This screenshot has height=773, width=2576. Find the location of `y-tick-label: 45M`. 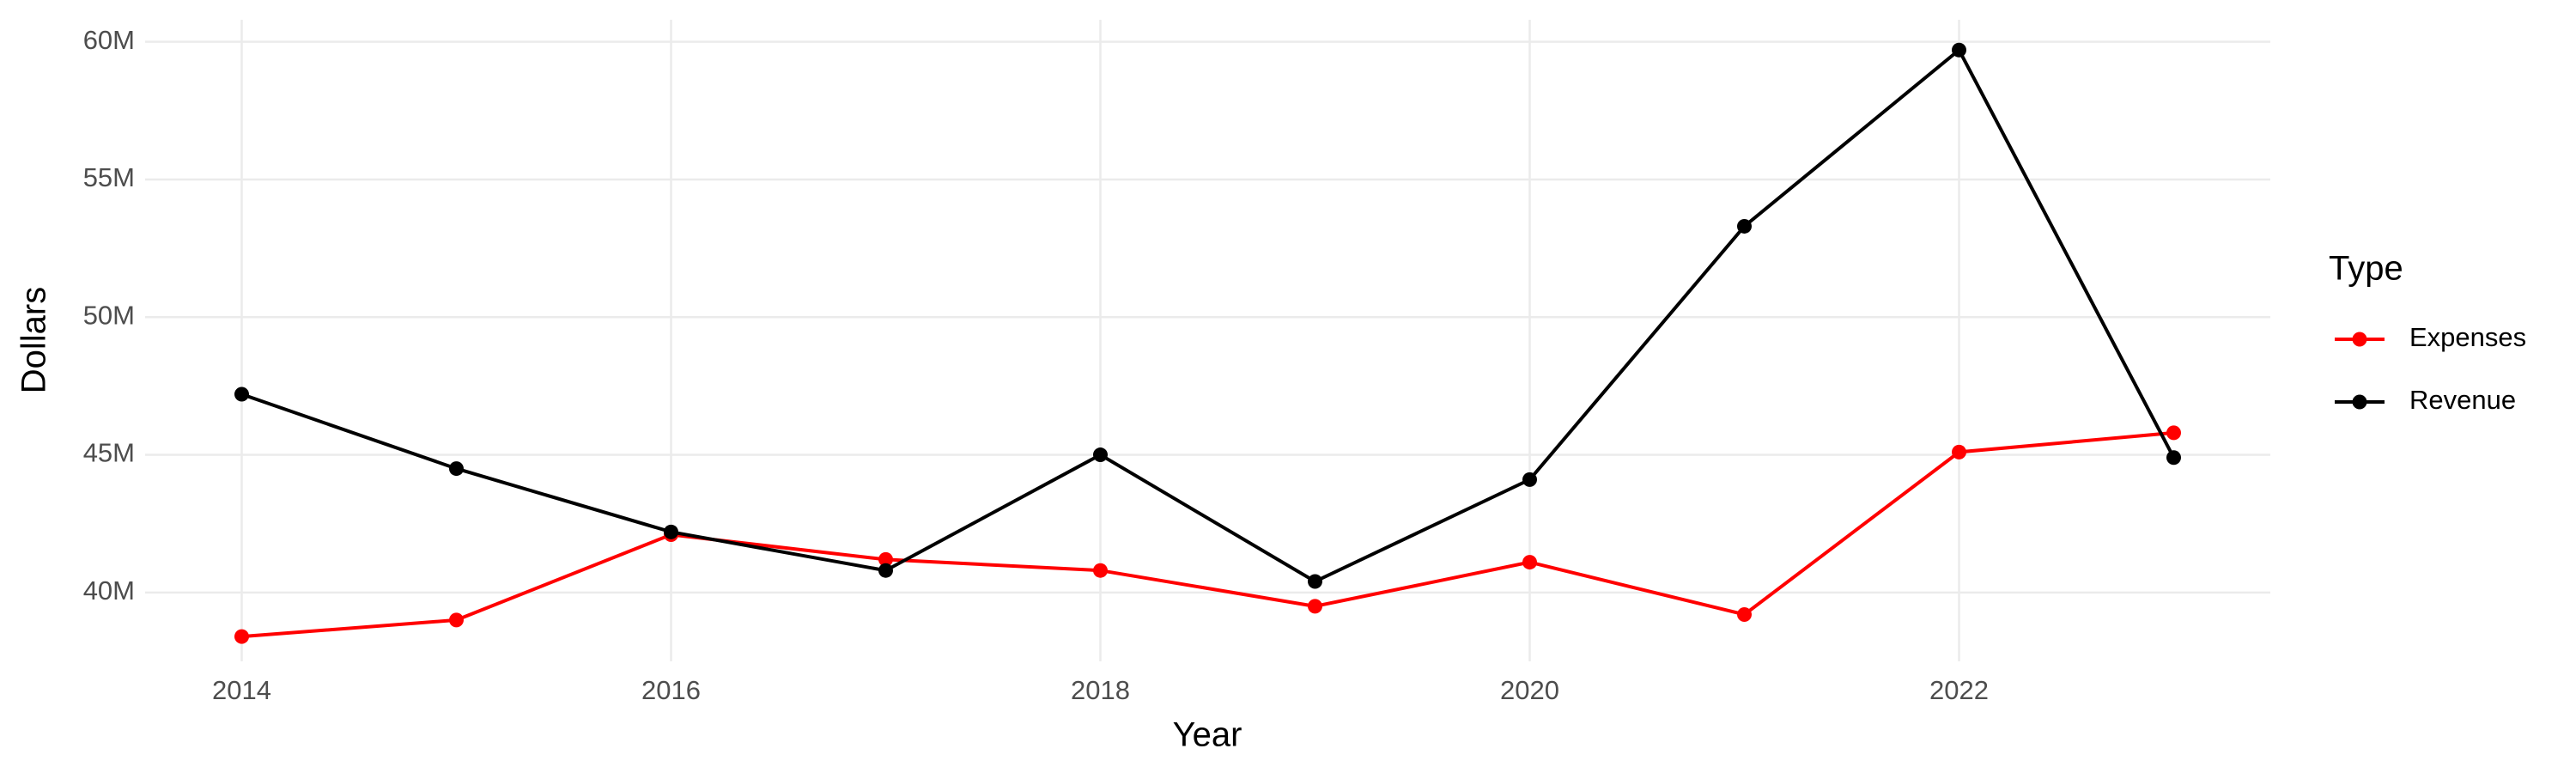

y-tick-label: 45M is located at coordinates (109, 453).